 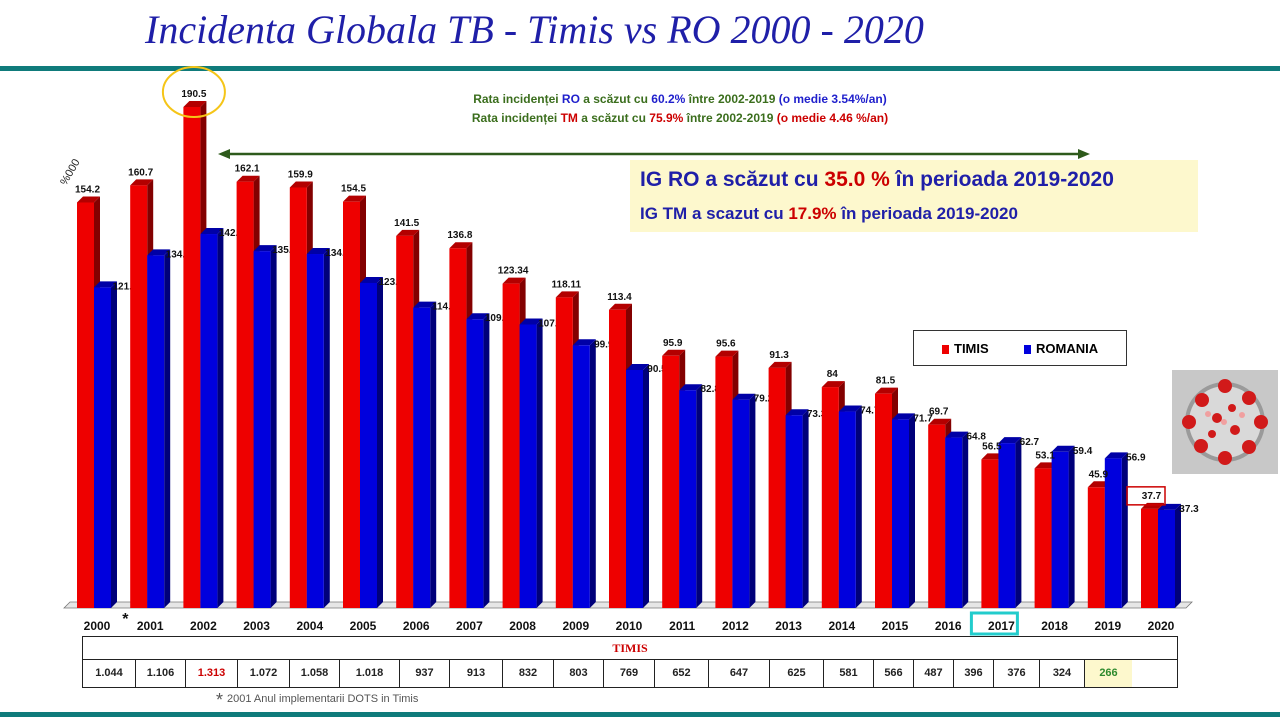 What do you see at coordinates (788, 626) in the screenshot?
I see `x-tick-2013: 2013` at bounding box center [788, 626].